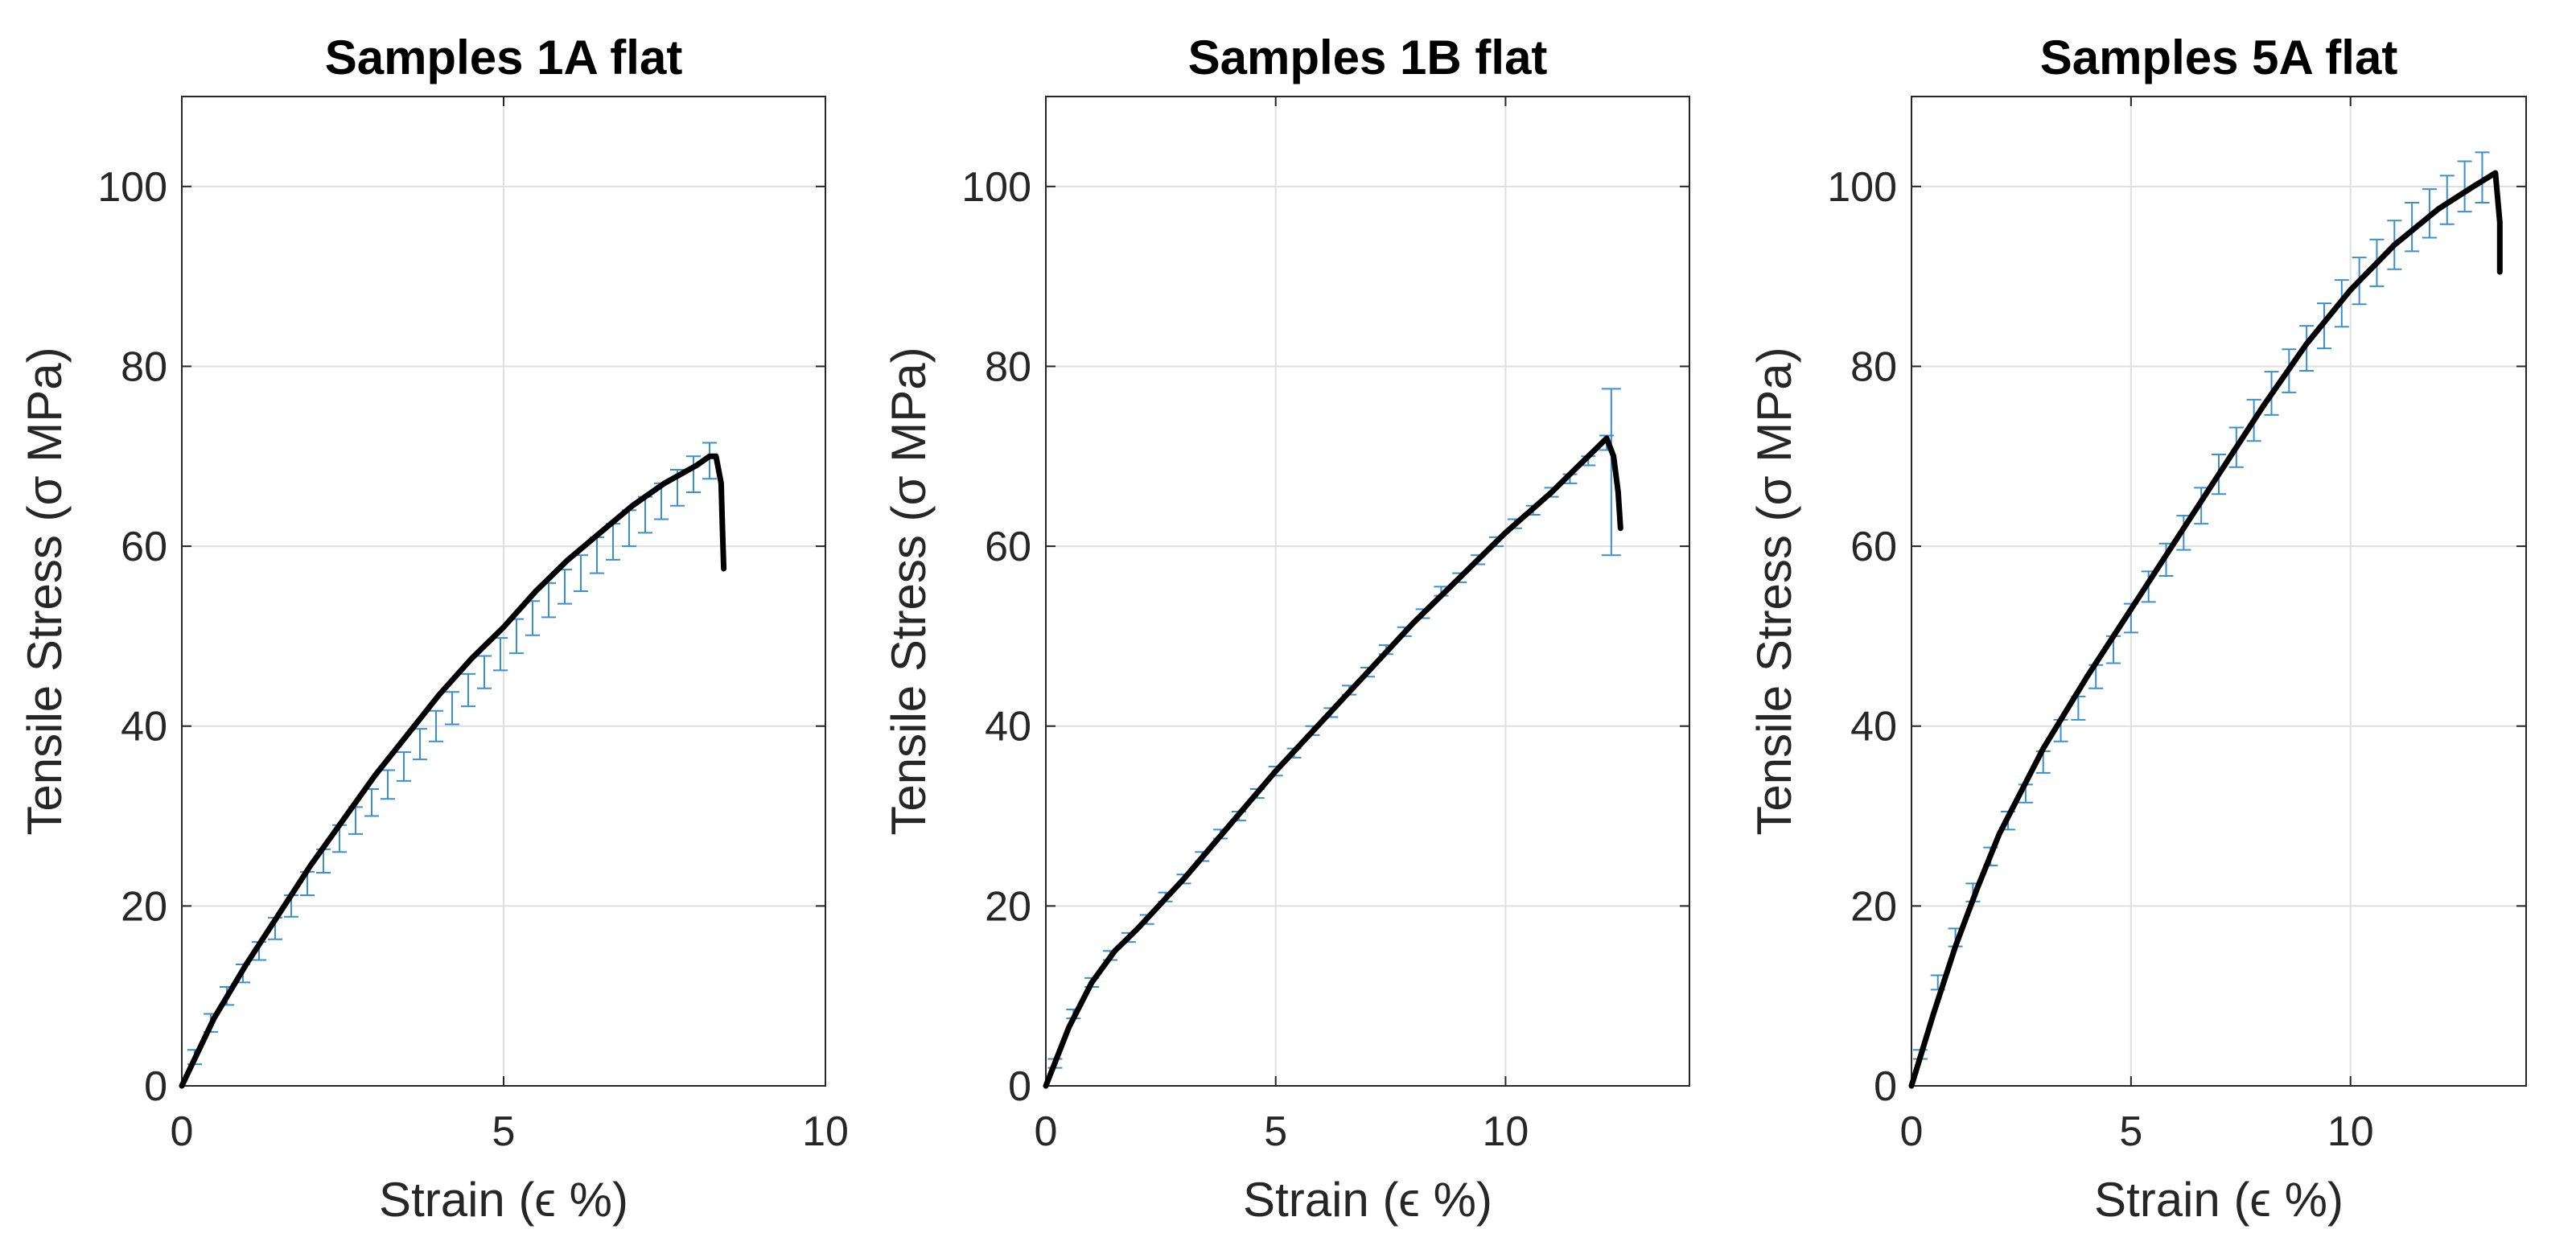 This screenshot has height=1258, width=2576. Describe the element at coordinates (1611, 472) in the screenshot. I see `error-bar-large` at that location.